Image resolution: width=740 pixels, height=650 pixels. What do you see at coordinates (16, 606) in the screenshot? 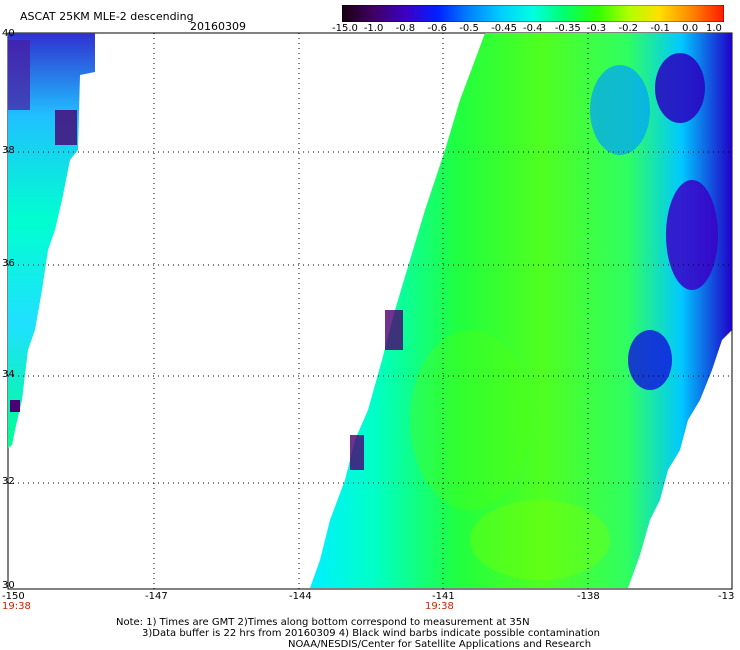
I see `pass-time-left: 19:38` at bounding box center [16, 606].